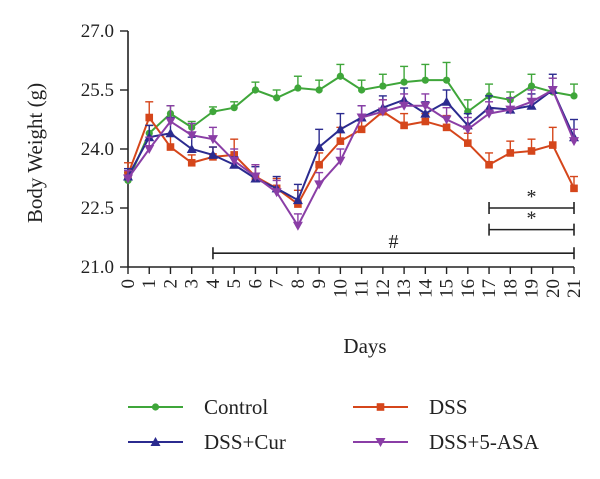 This screenshot has height=479, width=600. Describe the element at coordinates (404, 288) in the screenshot. I see `x-tick-label: 13` at that location.